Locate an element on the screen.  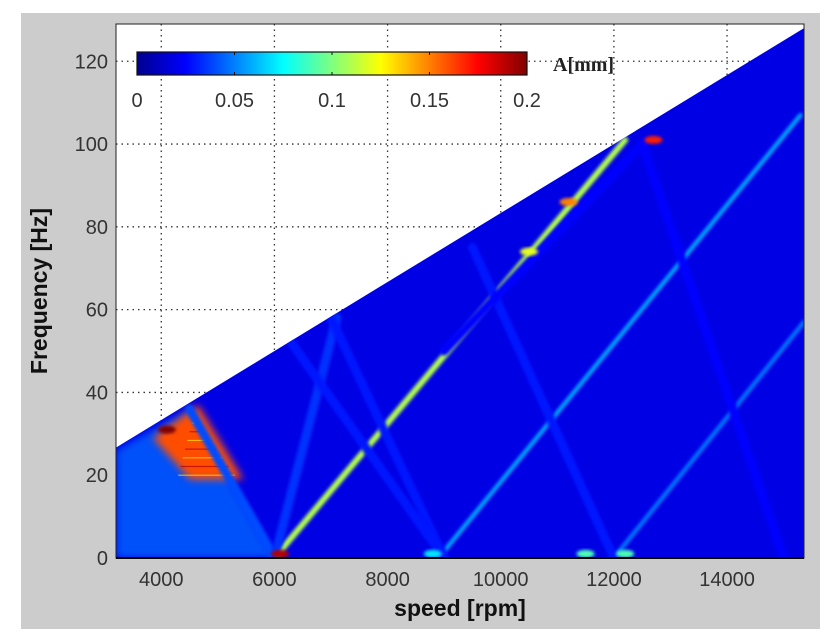
colorbar-tick-label: 0.1 is located at coordinates (332, 101).